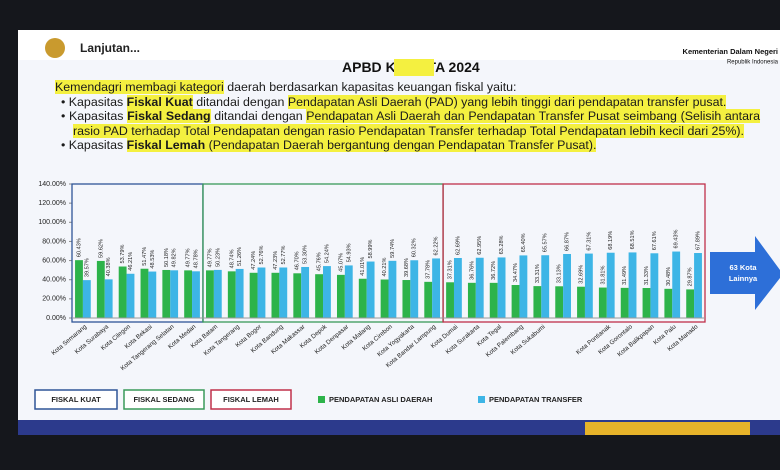 This screenshot has height=470, width=780. What do you see at coordinates (153, 259) in the screenshot?
I see `value-label: 48.53%` at bounding box center [153, 259].